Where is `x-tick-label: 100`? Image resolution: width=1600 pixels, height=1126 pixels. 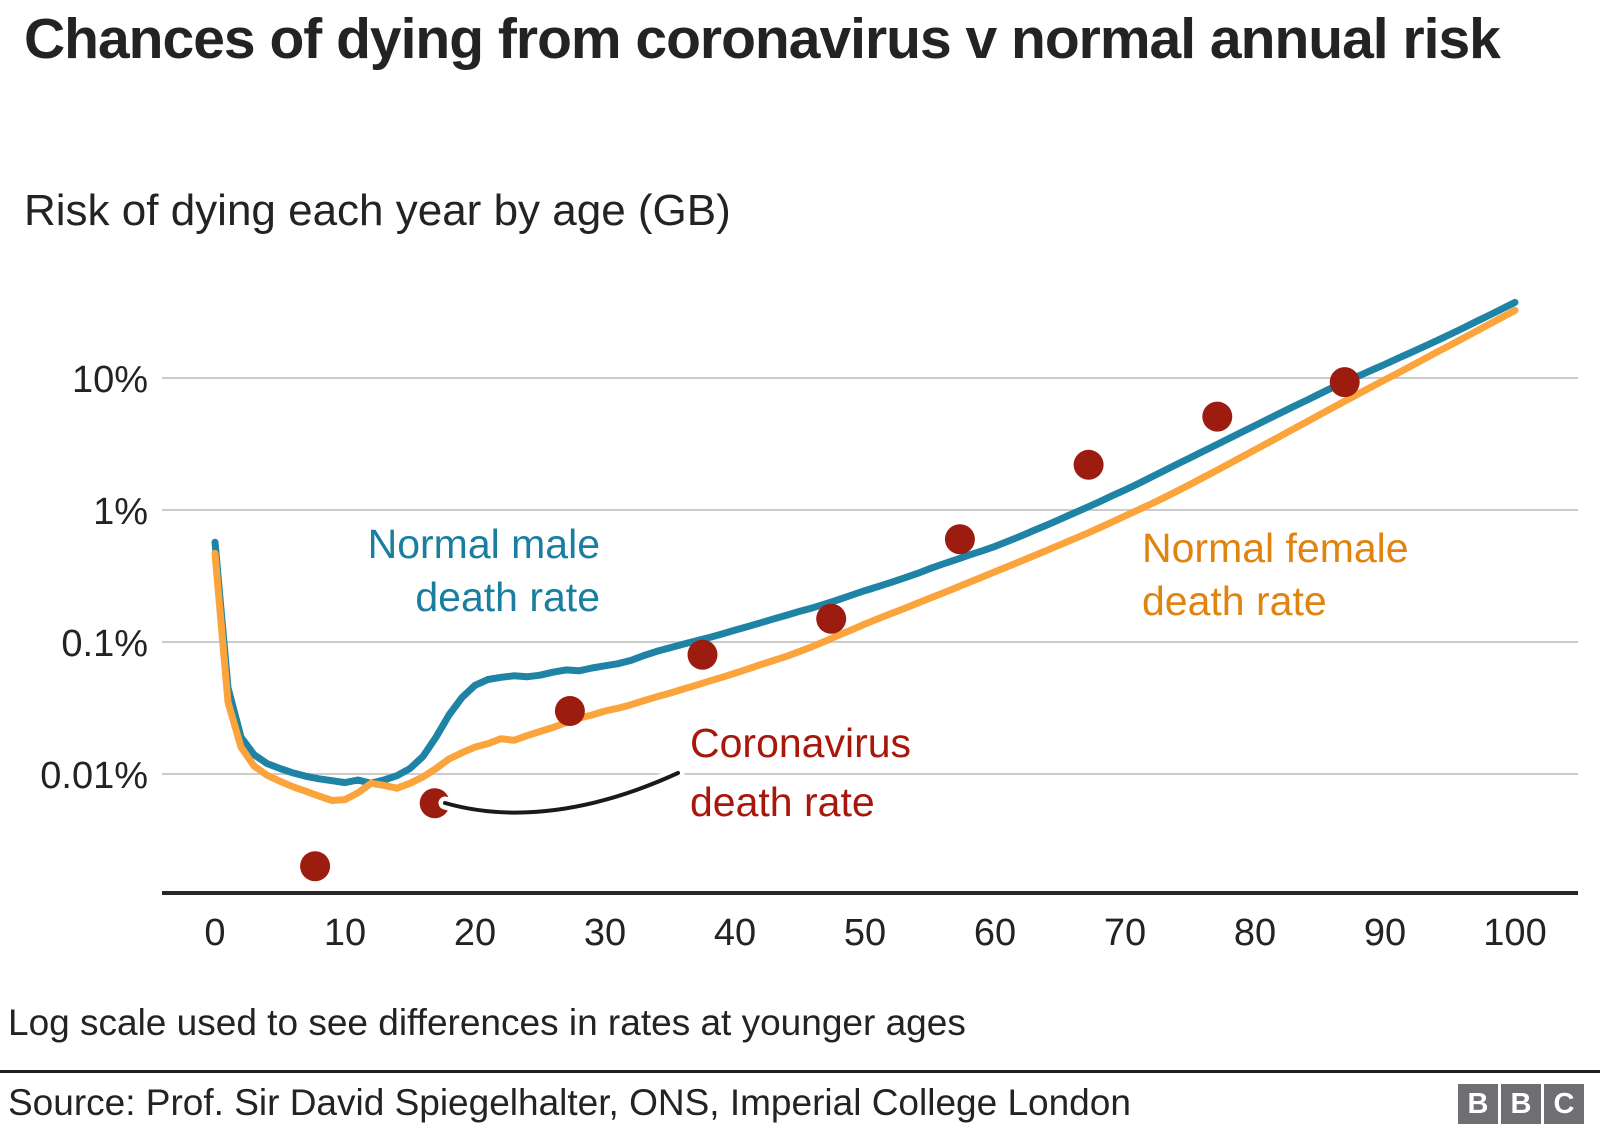 x-tick-label: 100 is located at coordinates (1514, 933).